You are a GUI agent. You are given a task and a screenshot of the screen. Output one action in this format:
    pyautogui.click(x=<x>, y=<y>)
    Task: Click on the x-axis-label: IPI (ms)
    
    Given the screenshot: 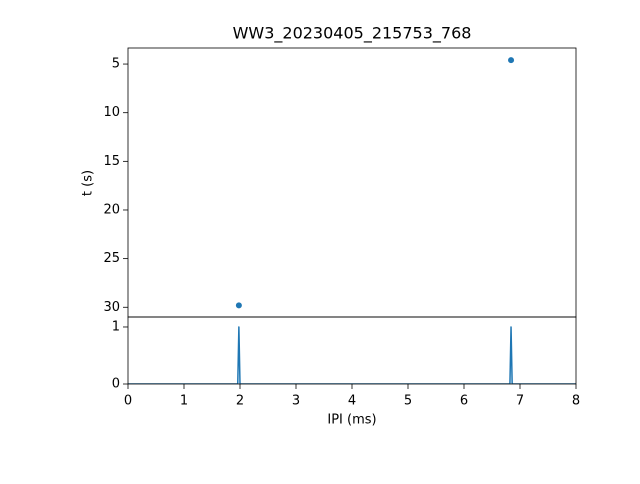 What is the action you would take?
    pyautogui.click(x=351, y=420)
    